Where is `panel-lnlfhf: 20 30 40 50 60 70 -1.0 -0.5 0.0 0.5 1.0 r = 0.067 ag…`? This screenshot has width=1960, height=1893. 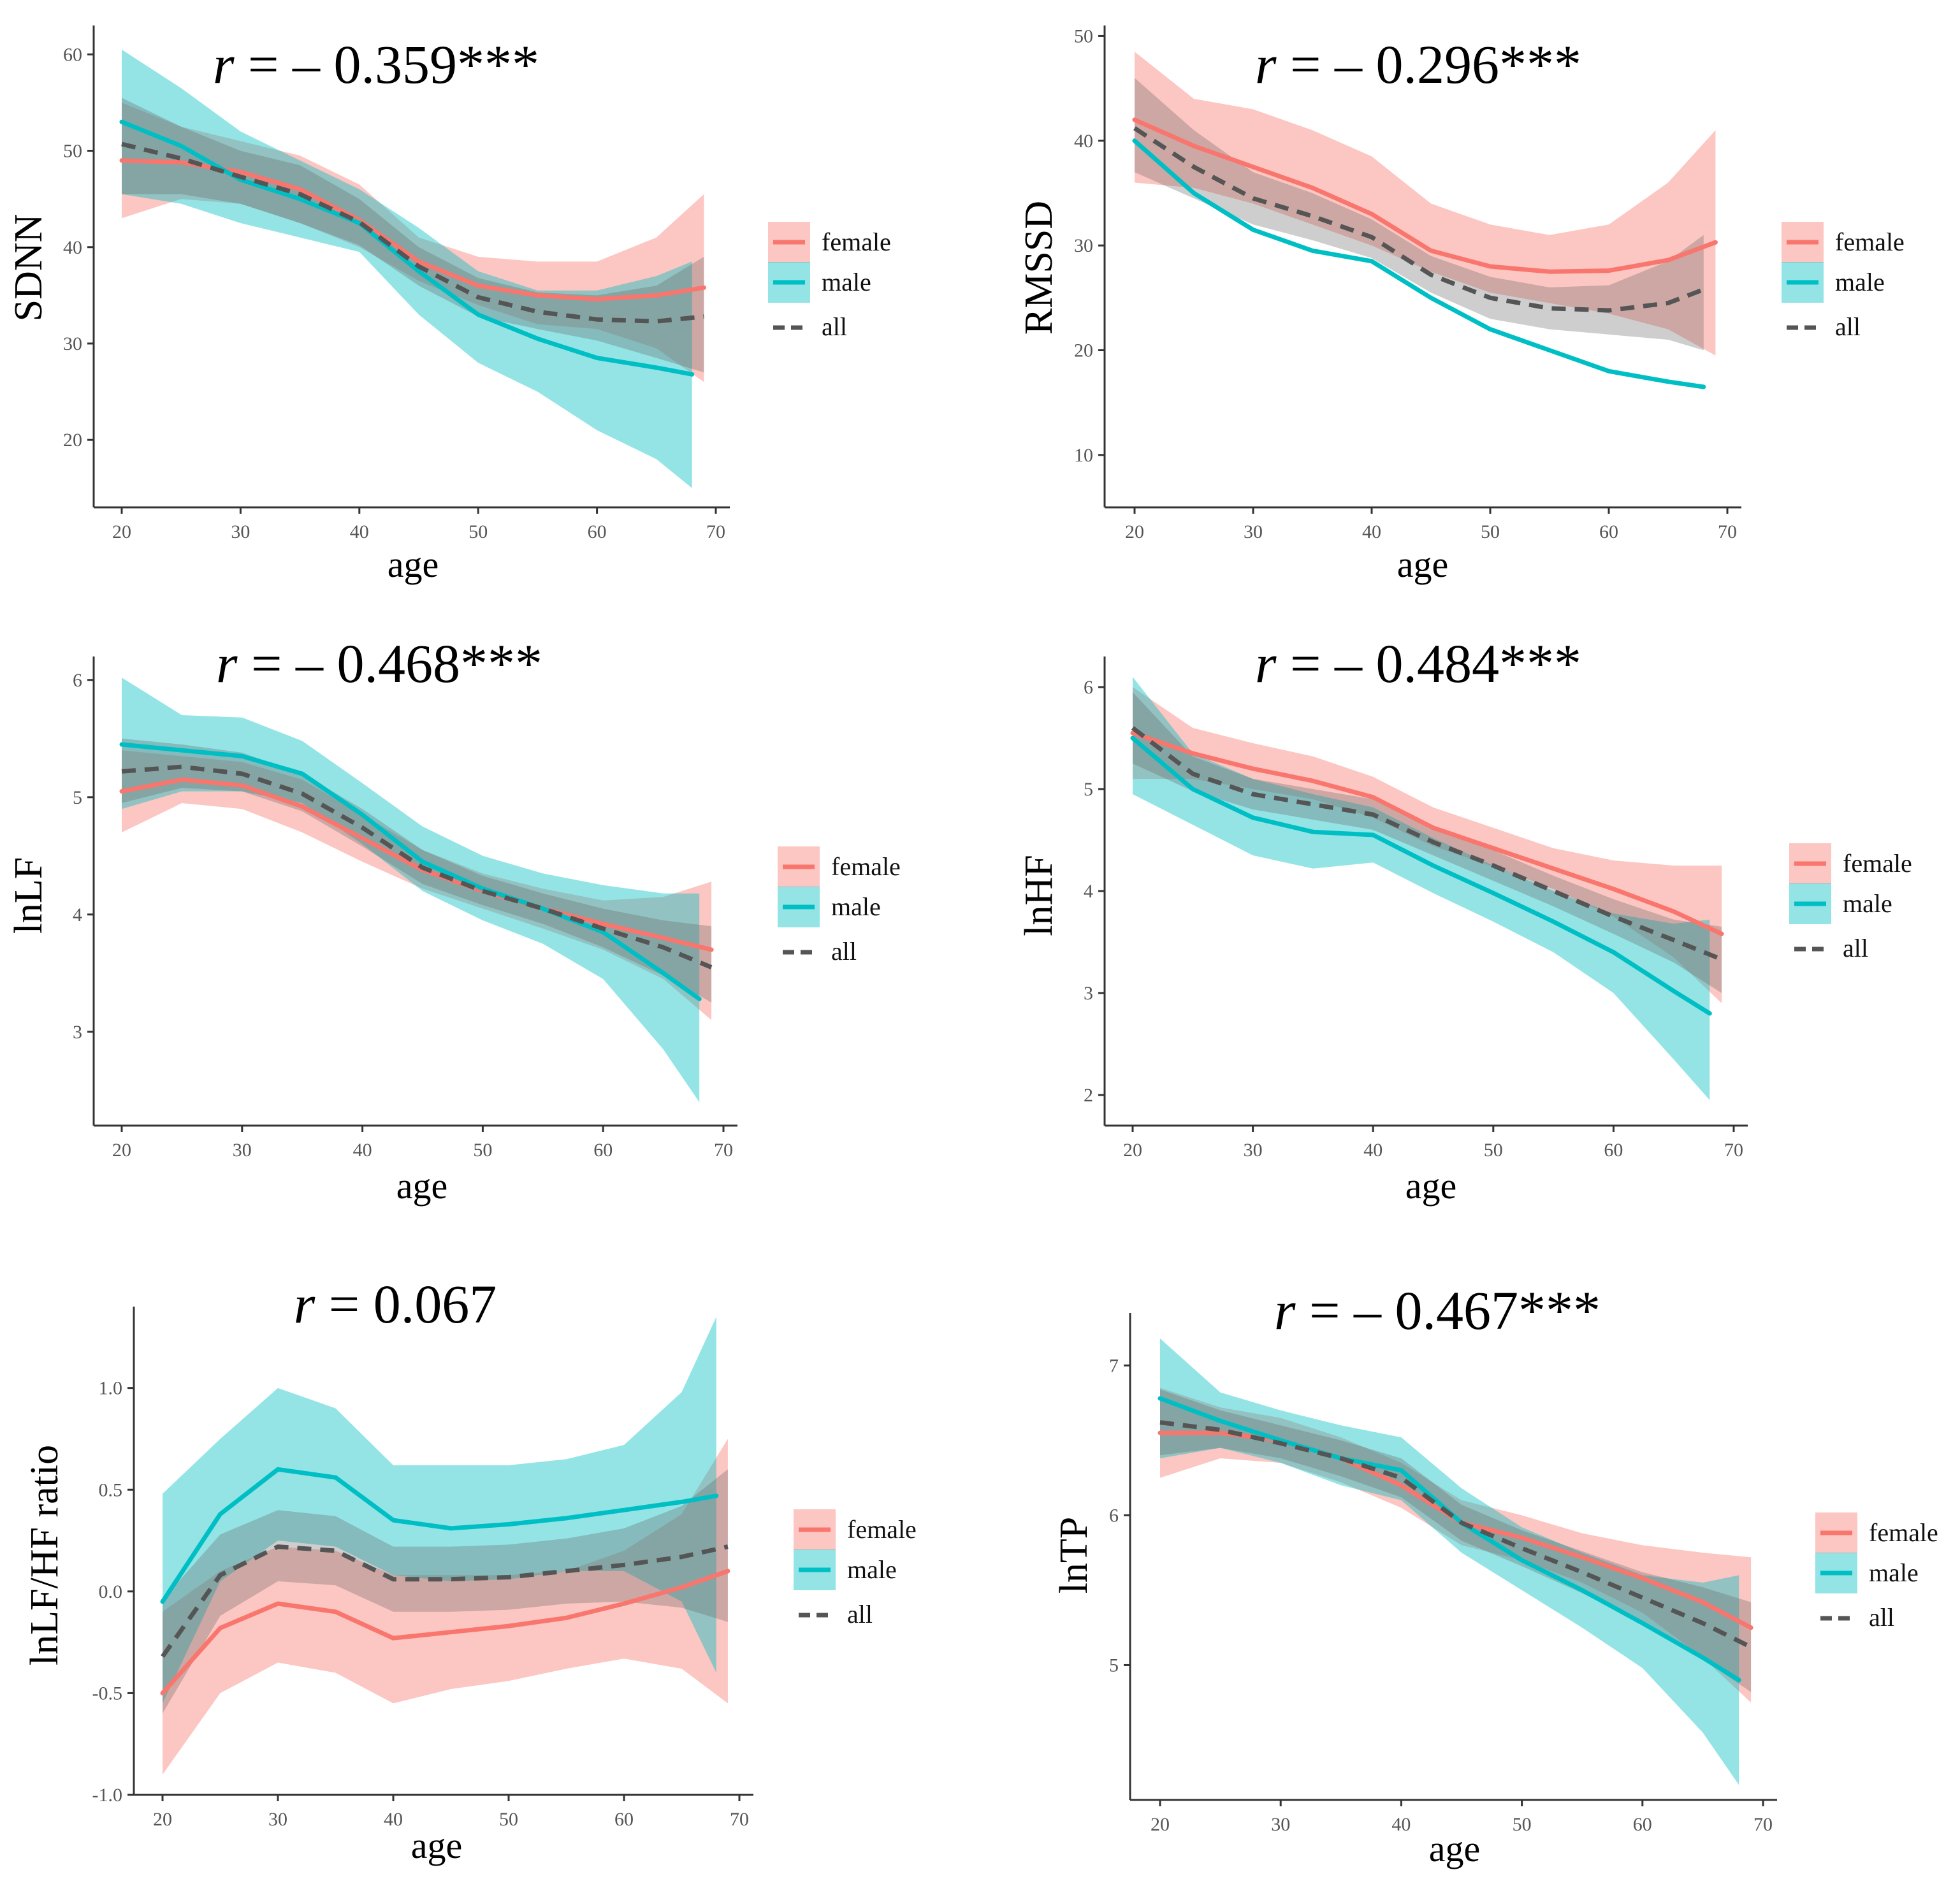 panel-lnlfhf: 20 30 40 50 60 70 -1.0 -0.5 0.0 0.5 1.0 r = 0.067 ag… is located at coordinates (470, 1569).